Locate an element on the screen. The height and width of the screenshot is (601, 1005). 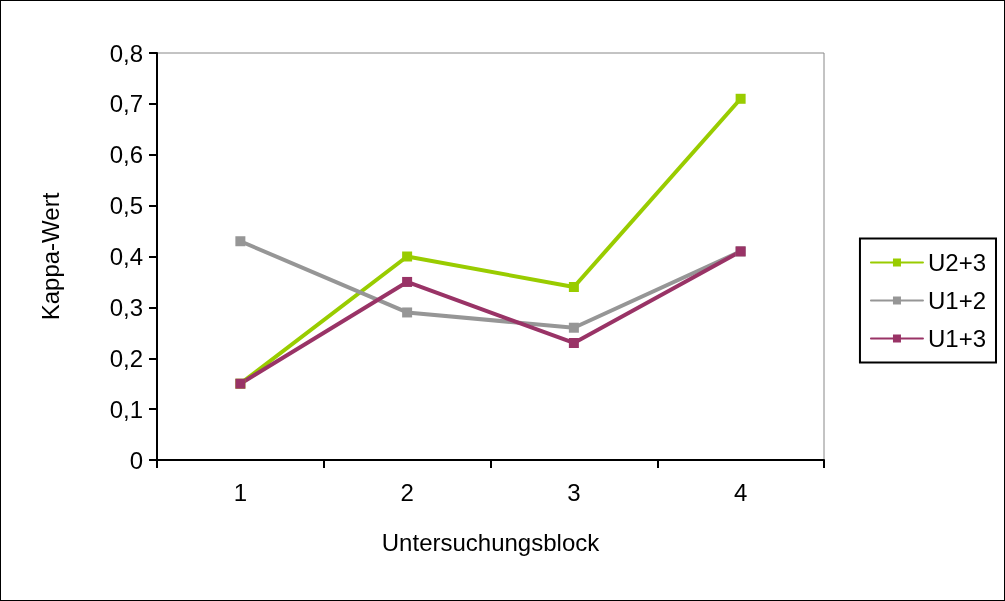
x-tick-label: 4 is located at coordinates (740, 492).